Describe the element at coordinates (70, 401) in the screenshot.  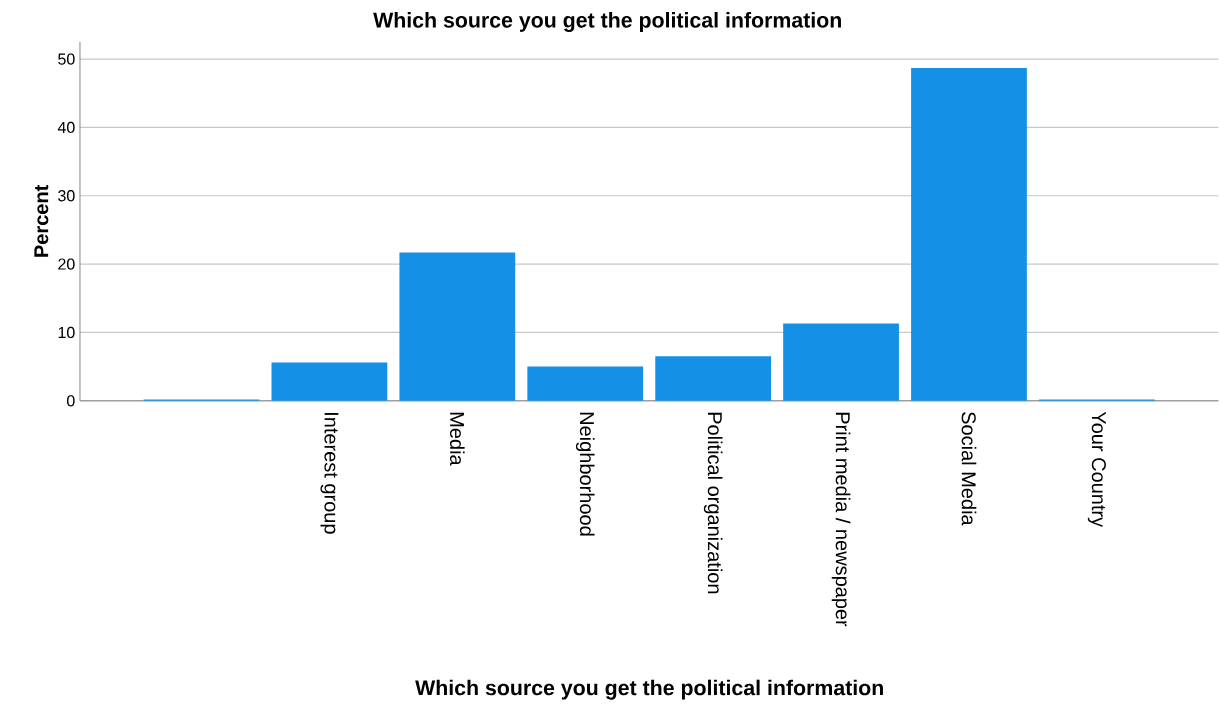
I see `y-tick-label: 0` at that location.